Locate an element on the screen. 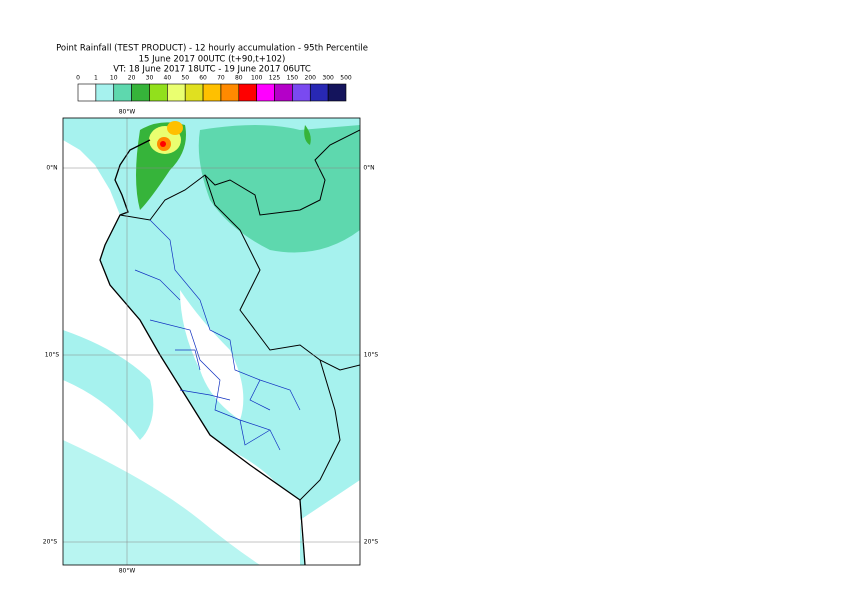 Image resolution: width=842 pixels, height=596 pixels. title-line: 15 June 2017 00UTC (t+90,t+102) is located at coordinates (212, 60).